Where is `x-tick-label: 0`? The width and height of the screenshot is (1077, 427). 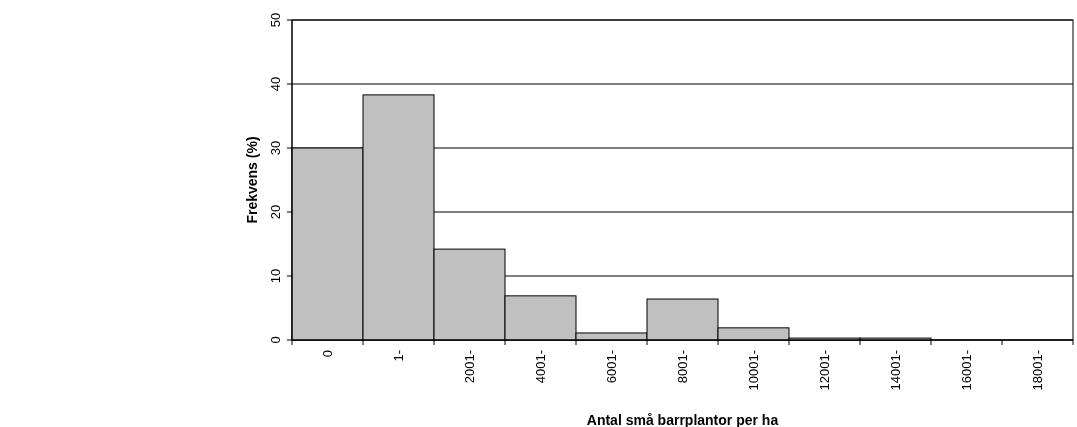 x-tick-label: 0 is located at coordinates (327, 354).